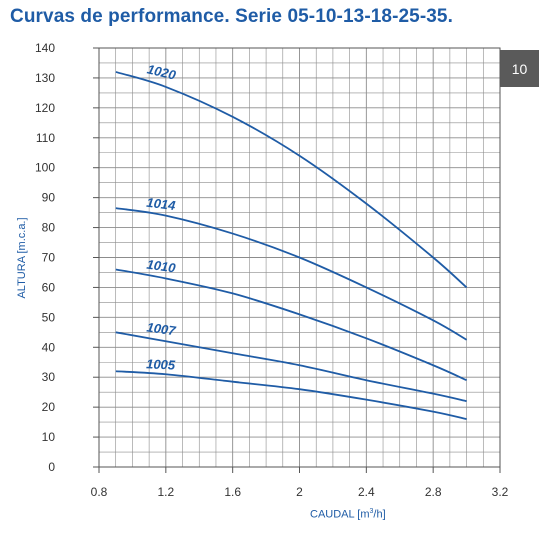 This screenshot has height=534, width=551. Describe the element at coordinates (366, 492) in the screenshot. I see `x-tick-label: 2.4` at that location.